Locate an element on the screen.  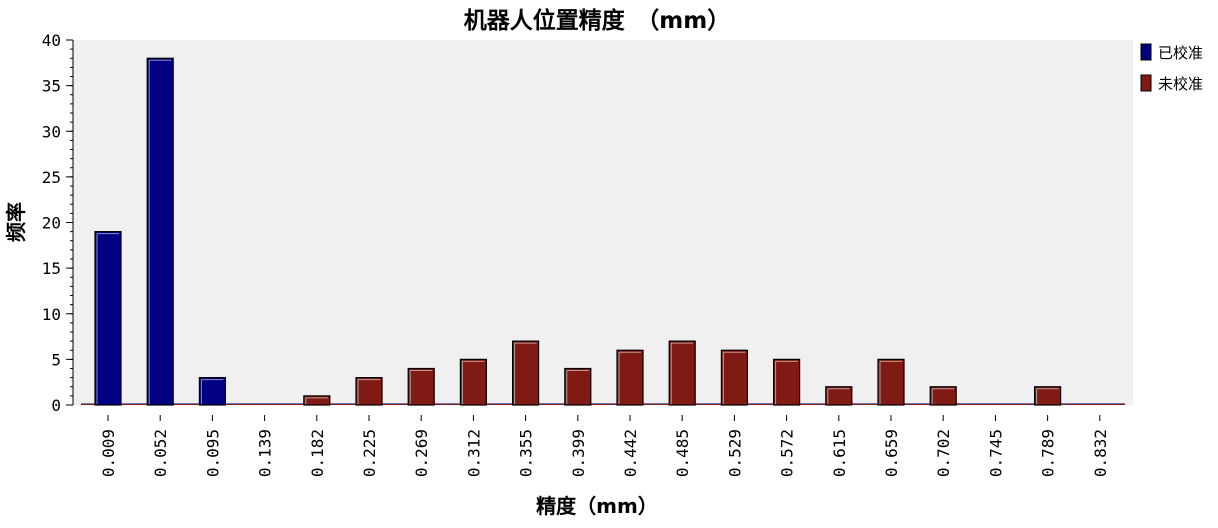
x-tick-label: 0.355 is located at coordinates (526, 453).